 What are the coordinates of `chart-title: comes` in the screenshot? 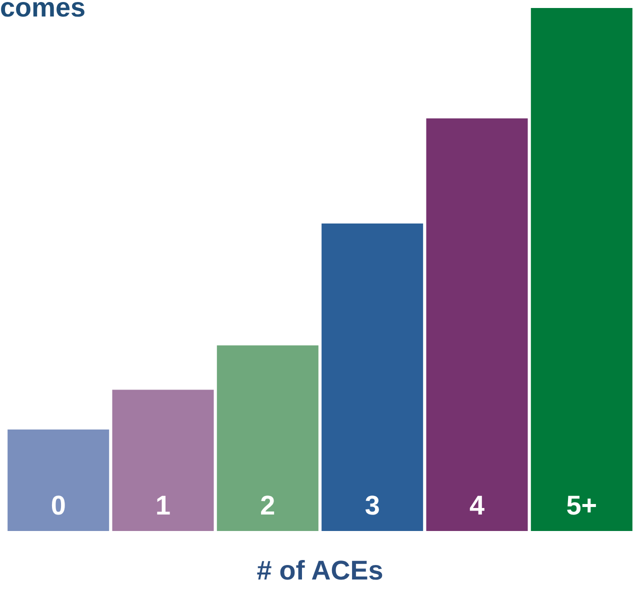 It's located at (43, 11).